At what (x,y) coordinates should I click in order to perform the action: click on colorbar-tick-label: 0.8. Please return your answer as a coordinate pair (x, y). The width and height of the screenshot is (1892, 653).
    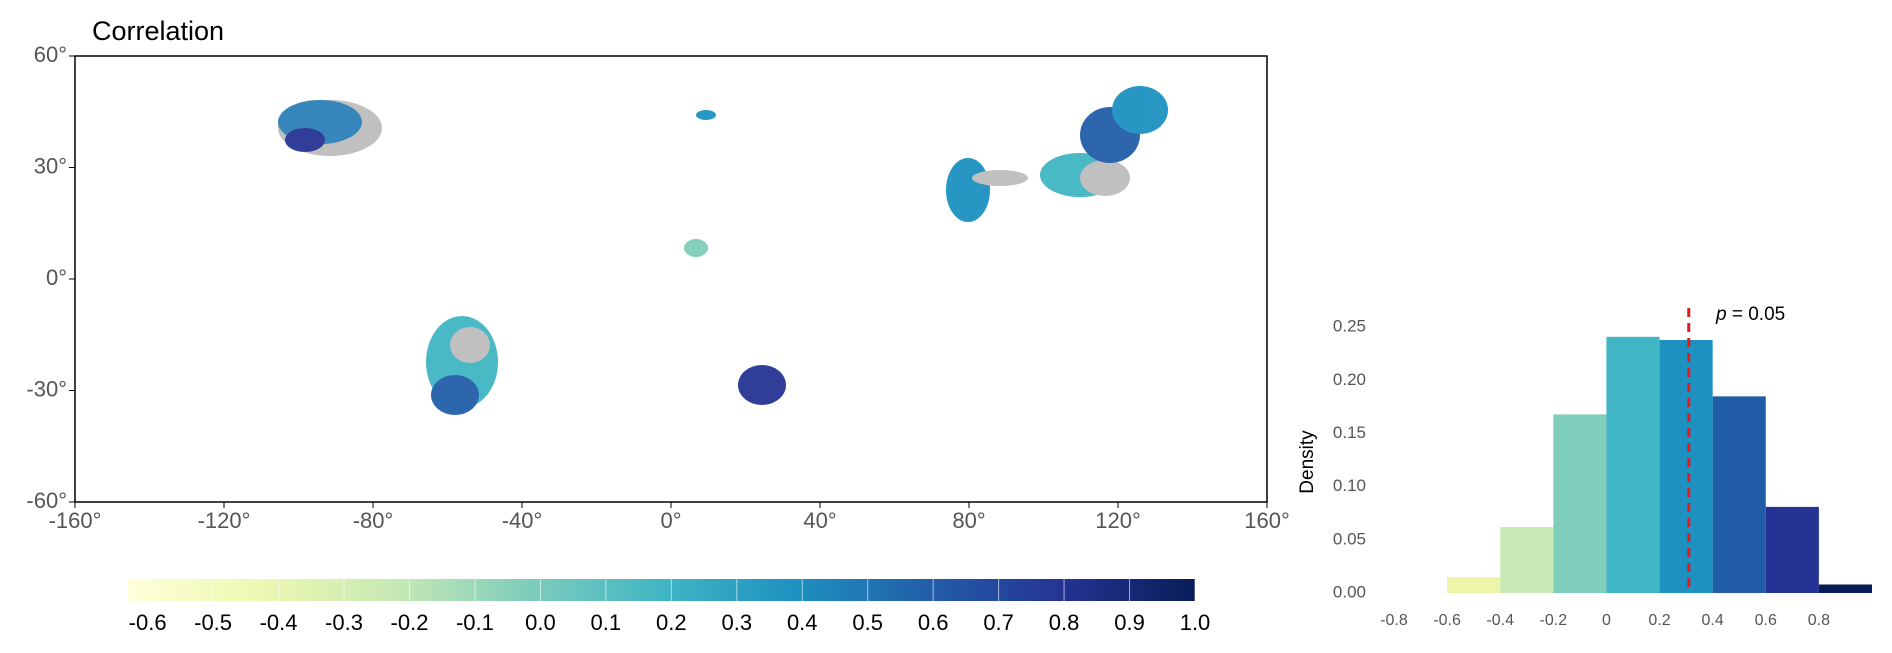
    Looking at the image, I should click on (1064, 622).